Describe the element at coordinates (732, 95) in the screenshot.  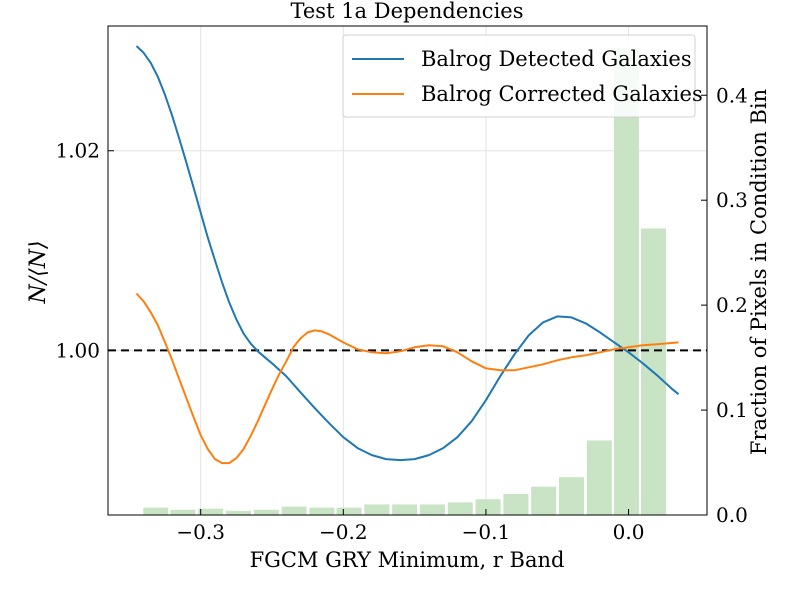
I see `right-tick-label-4: 0.4` at that location.